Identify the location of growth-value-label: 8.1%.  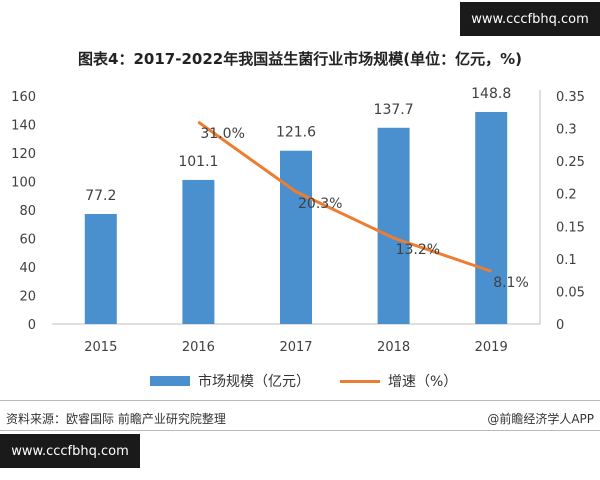
(511, 283).